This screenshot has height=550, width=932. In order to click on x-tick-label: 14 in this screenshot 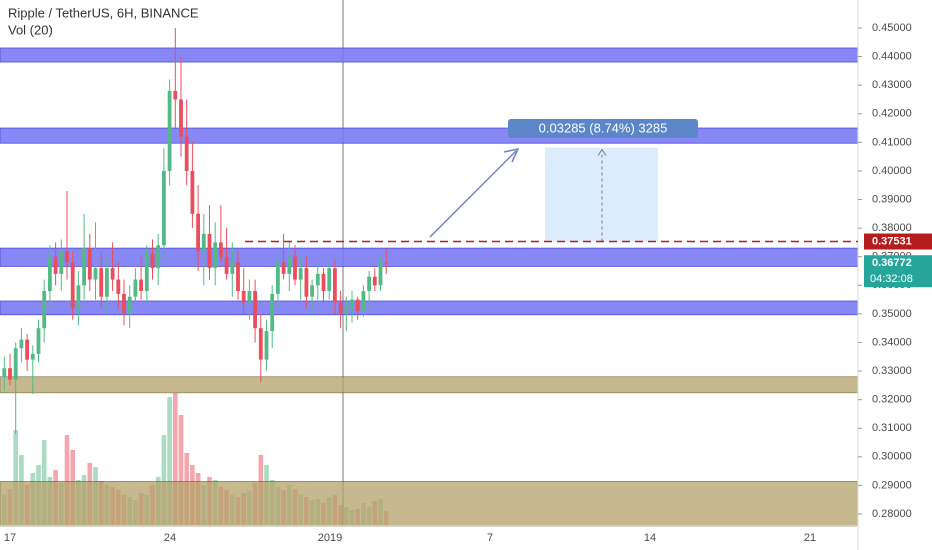, I will do `click(650, 538)`.